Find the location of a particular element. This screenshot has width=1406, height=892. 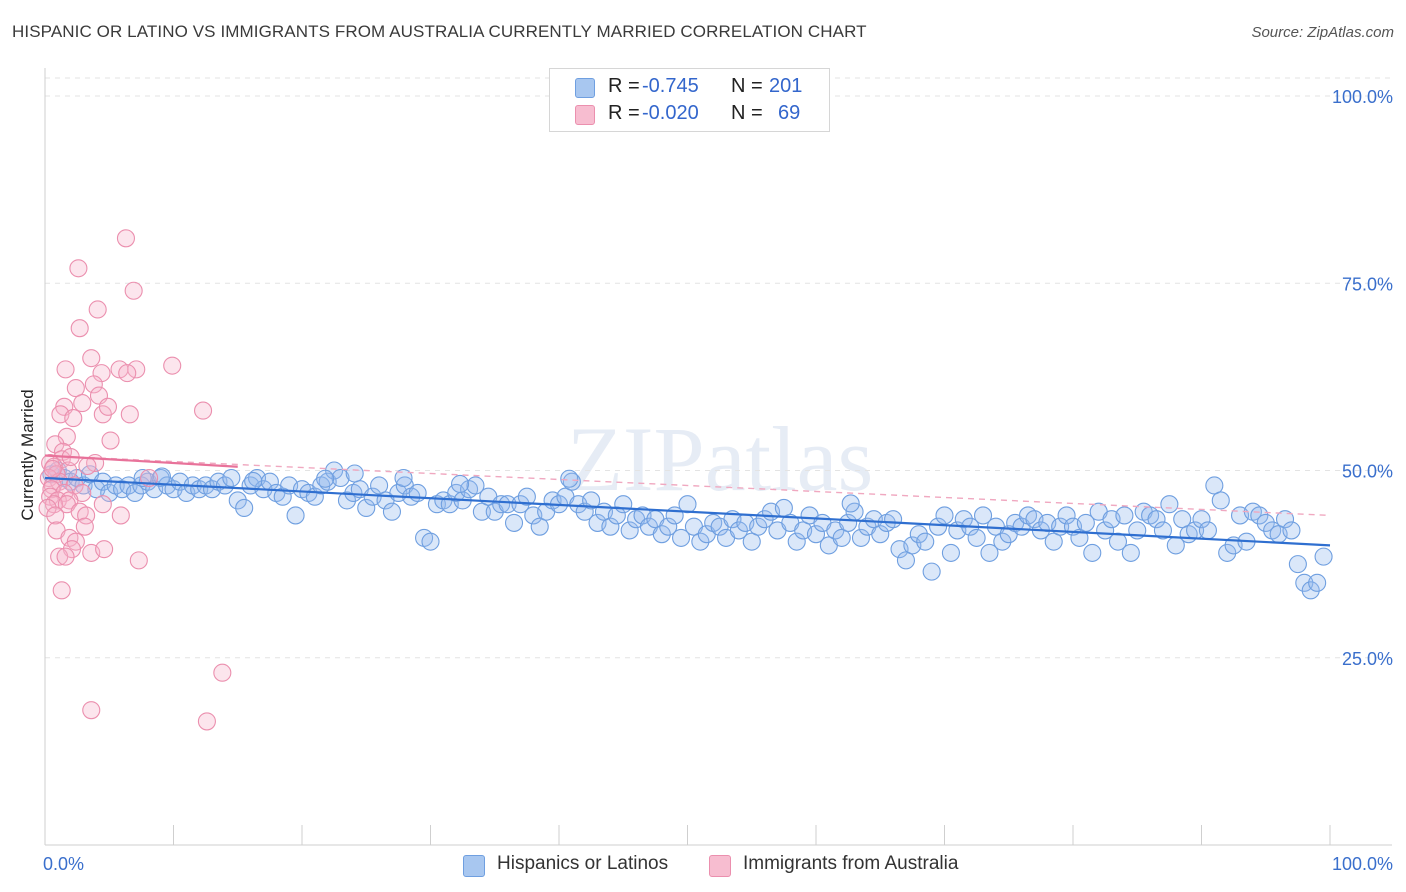

y-tick-label: 75.0% is located at coordinates (1367, 284).